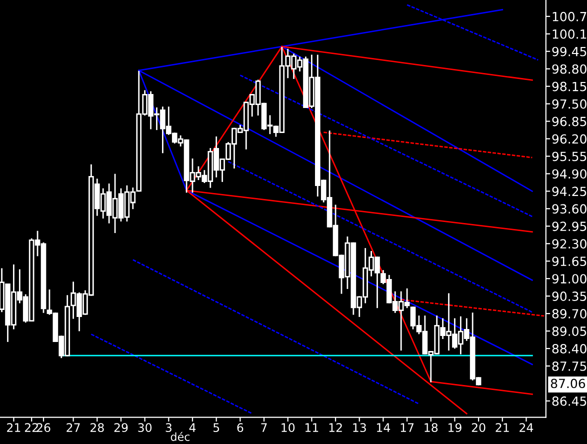 The image size is (587, 444). I want to click on text: déc, so click(180, 436).